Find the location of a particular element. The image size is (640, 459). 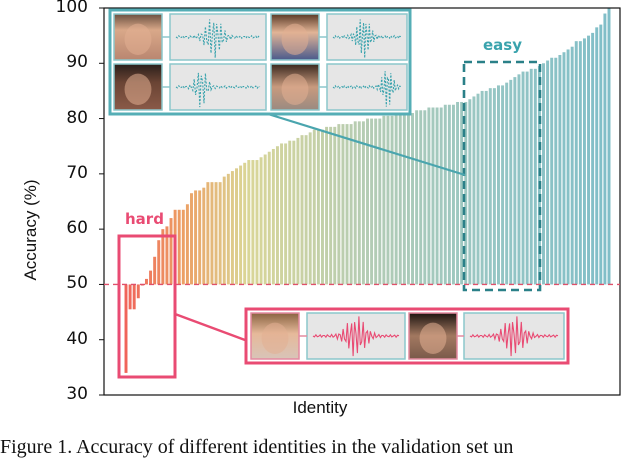

easy-region-box is located at coordinates (502, 176).